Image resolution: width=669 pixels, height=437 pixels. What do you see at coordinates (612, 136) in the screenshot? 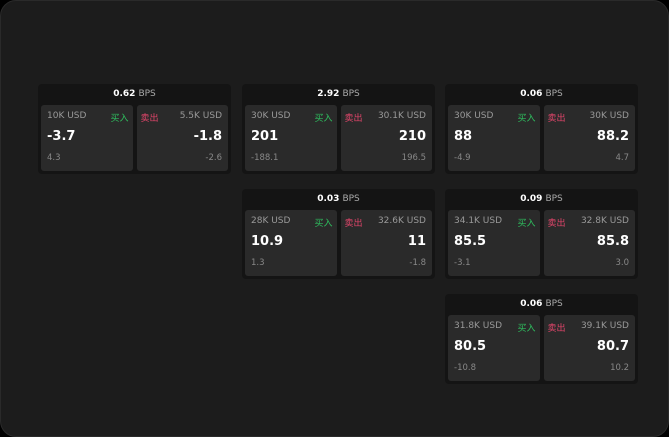
I see `ask-price: 88.2` at bounding box center [612, 136].